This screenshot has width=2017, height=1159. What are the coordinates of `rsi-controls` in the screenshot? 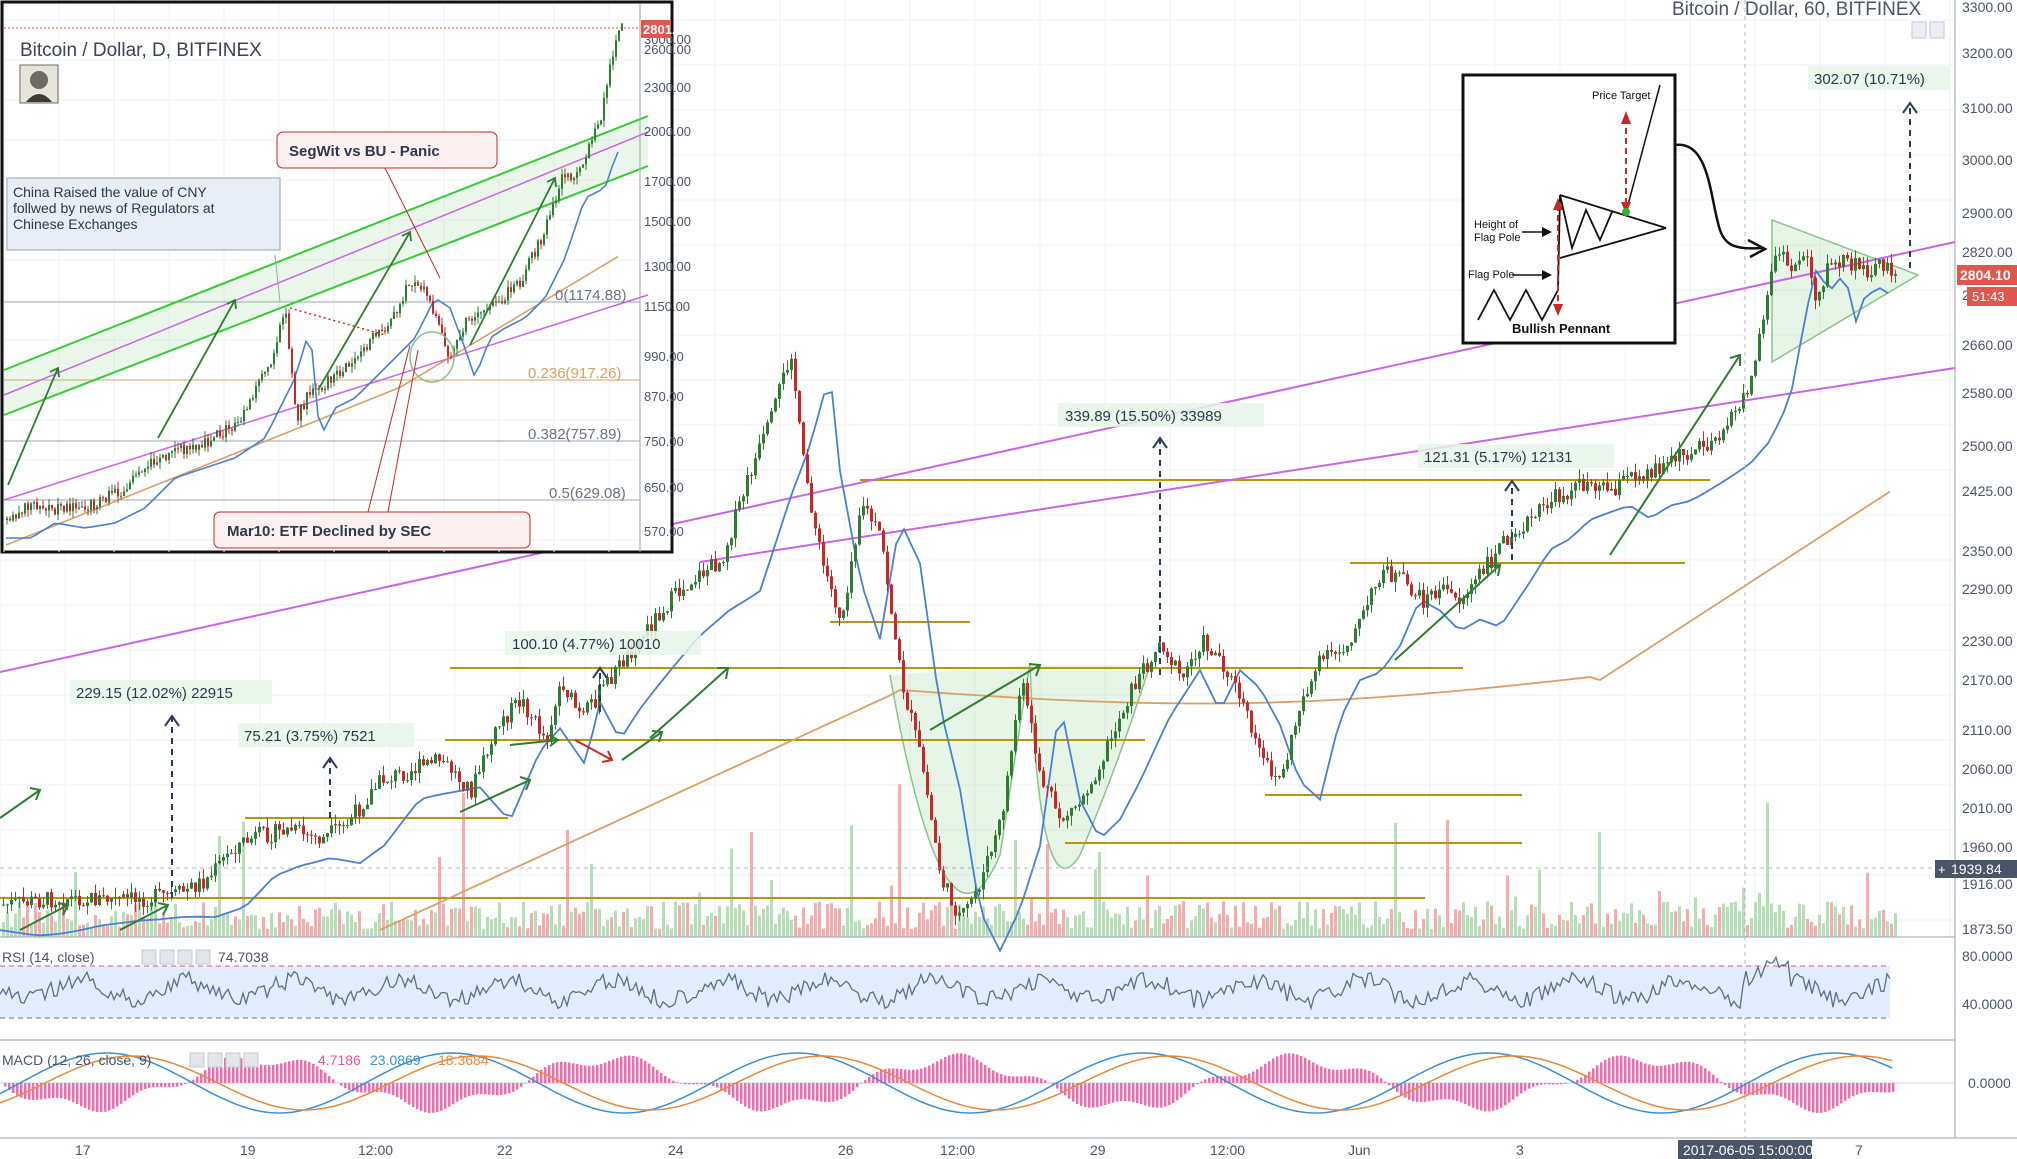 It's located at (176, 957).